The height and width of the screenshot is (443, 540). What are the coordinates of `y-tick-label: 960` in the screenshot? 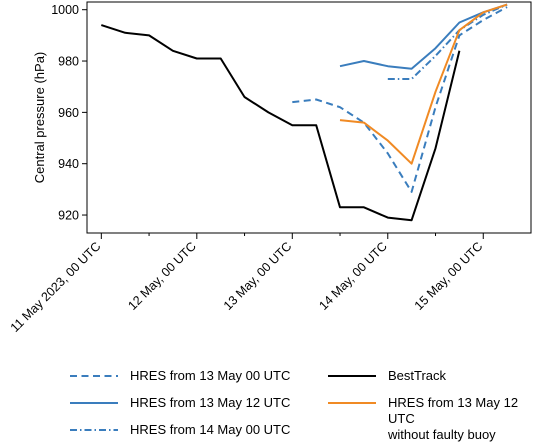 It's located at (68, 113).